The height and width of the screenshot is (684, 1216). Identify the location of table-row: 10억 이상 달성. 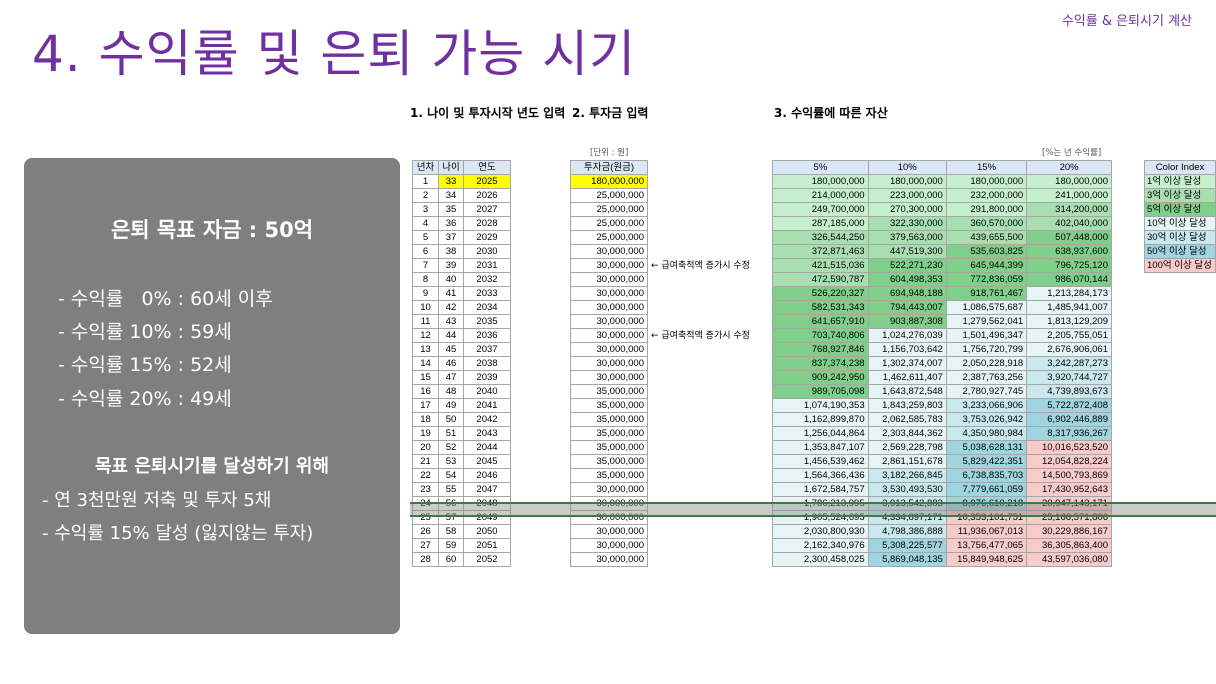
(1180, 223).